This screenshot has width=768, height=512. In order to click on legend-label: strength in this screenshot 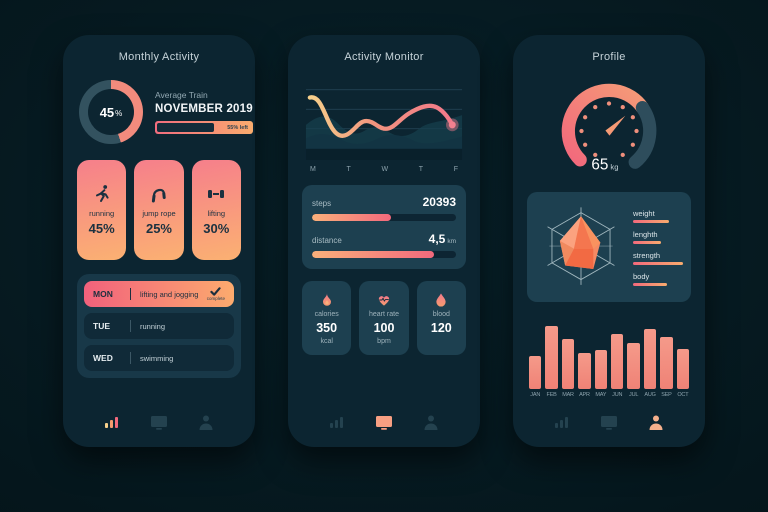, I will do `click(647, 255)`.